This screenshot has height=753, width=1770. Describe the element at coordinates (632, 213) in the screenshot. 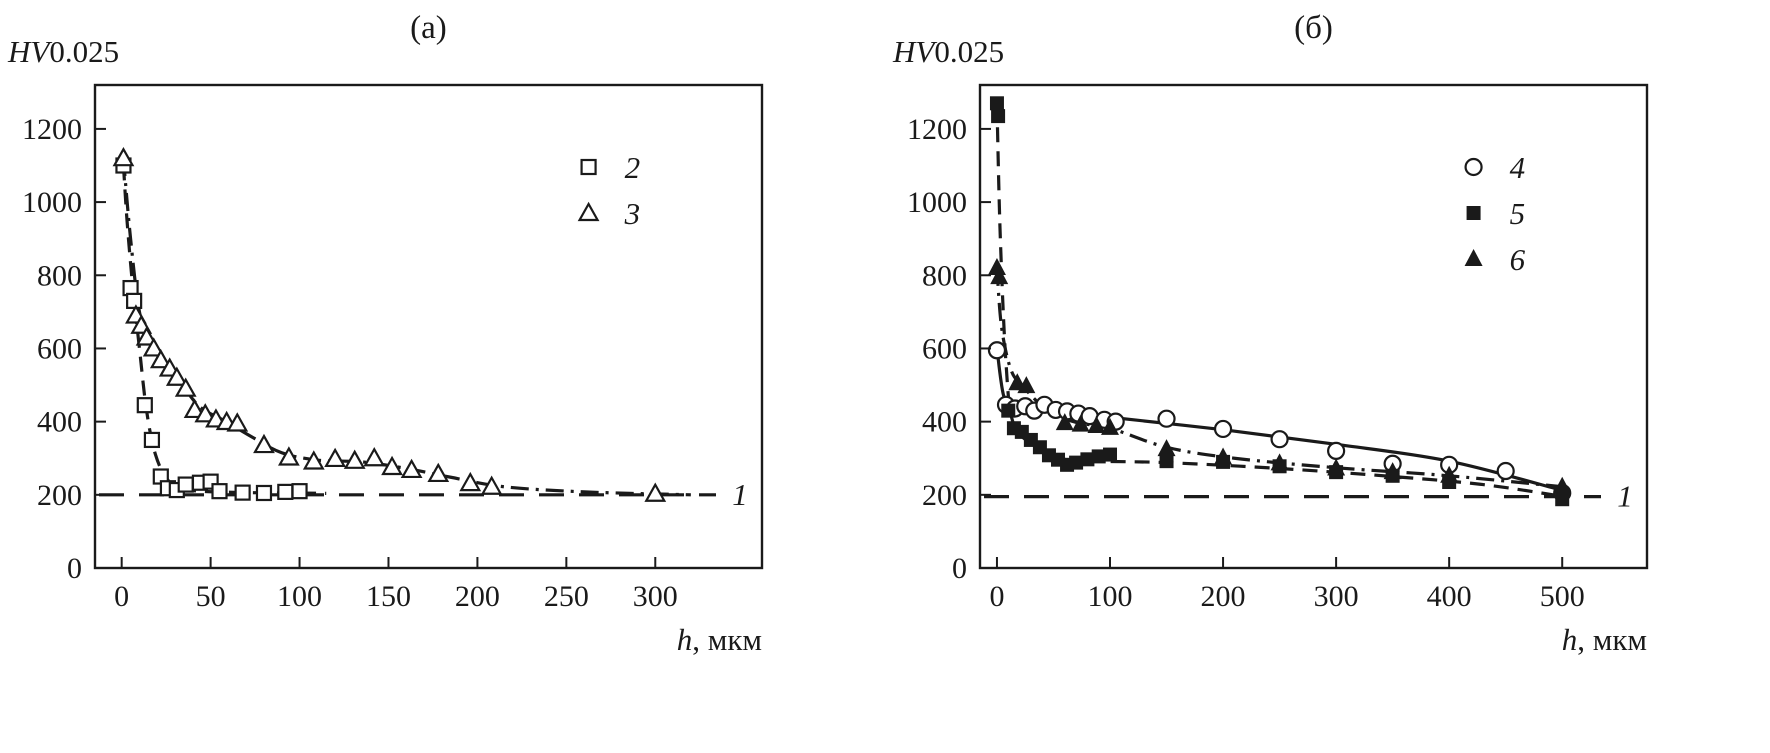

I see `legend-label: 3` at that location.